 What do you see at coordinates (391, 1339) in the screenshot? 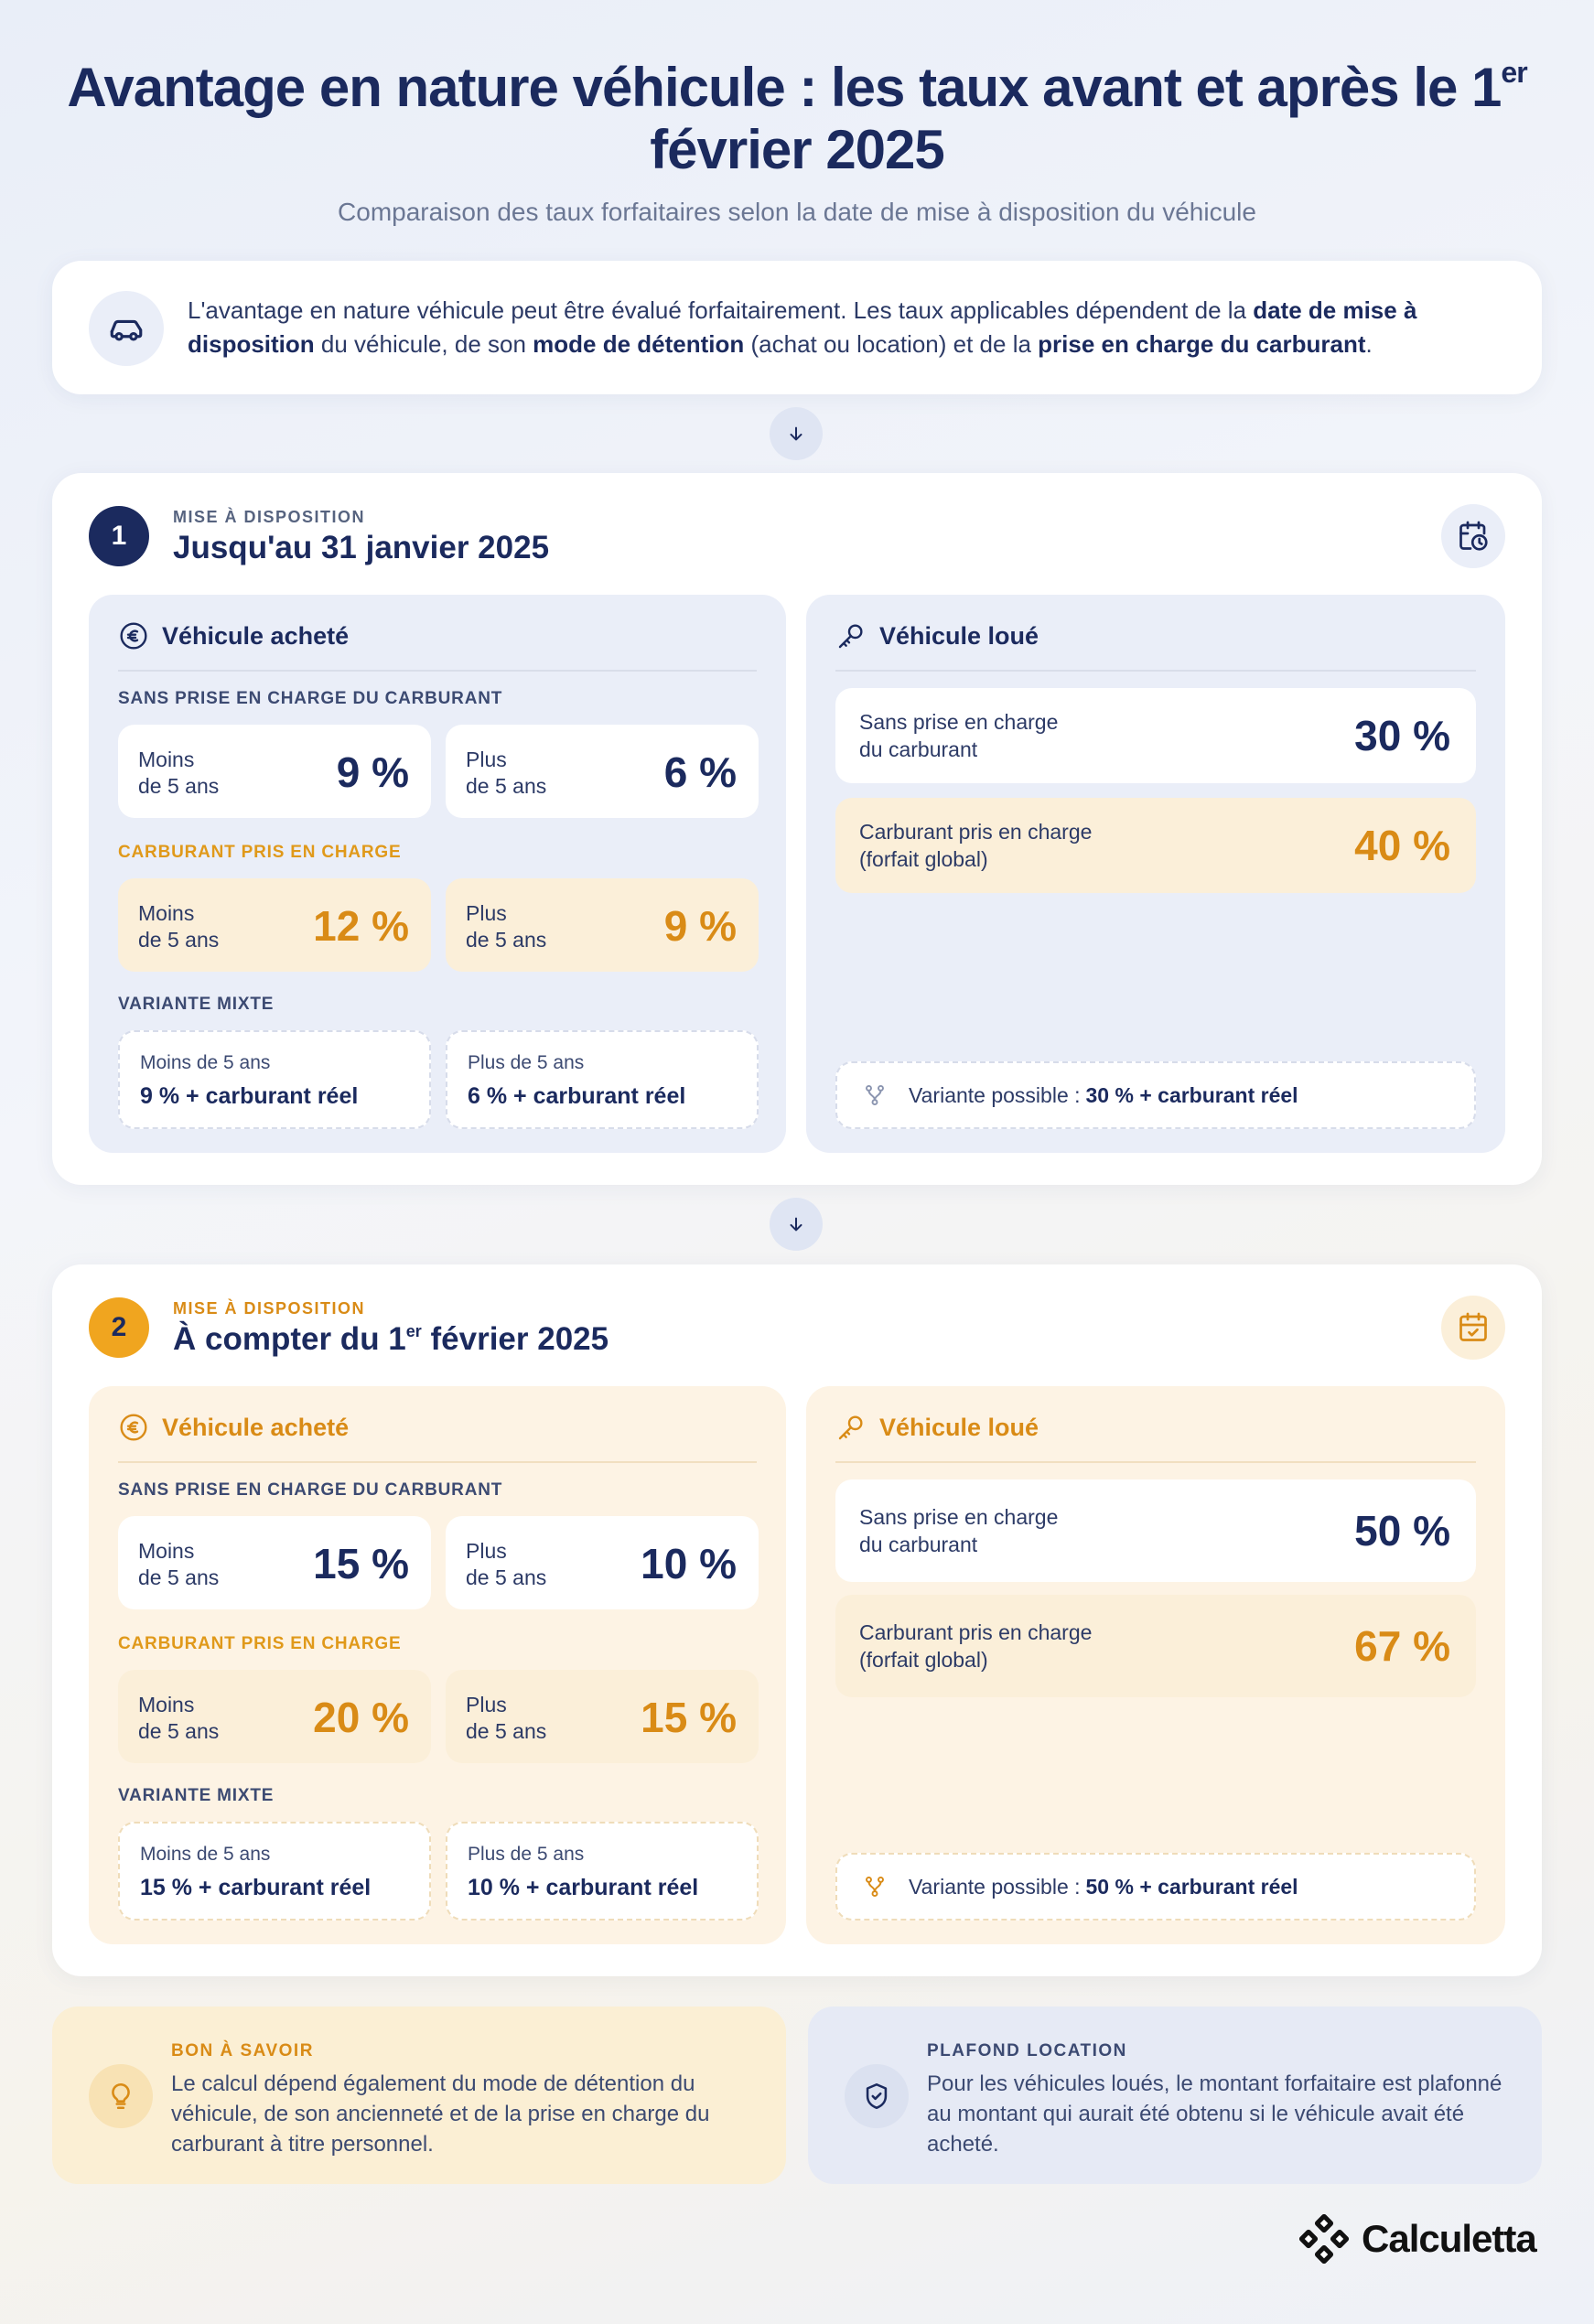
I see `section-title: À compter du 1er février 2025` at bounding box center [391, 1339].